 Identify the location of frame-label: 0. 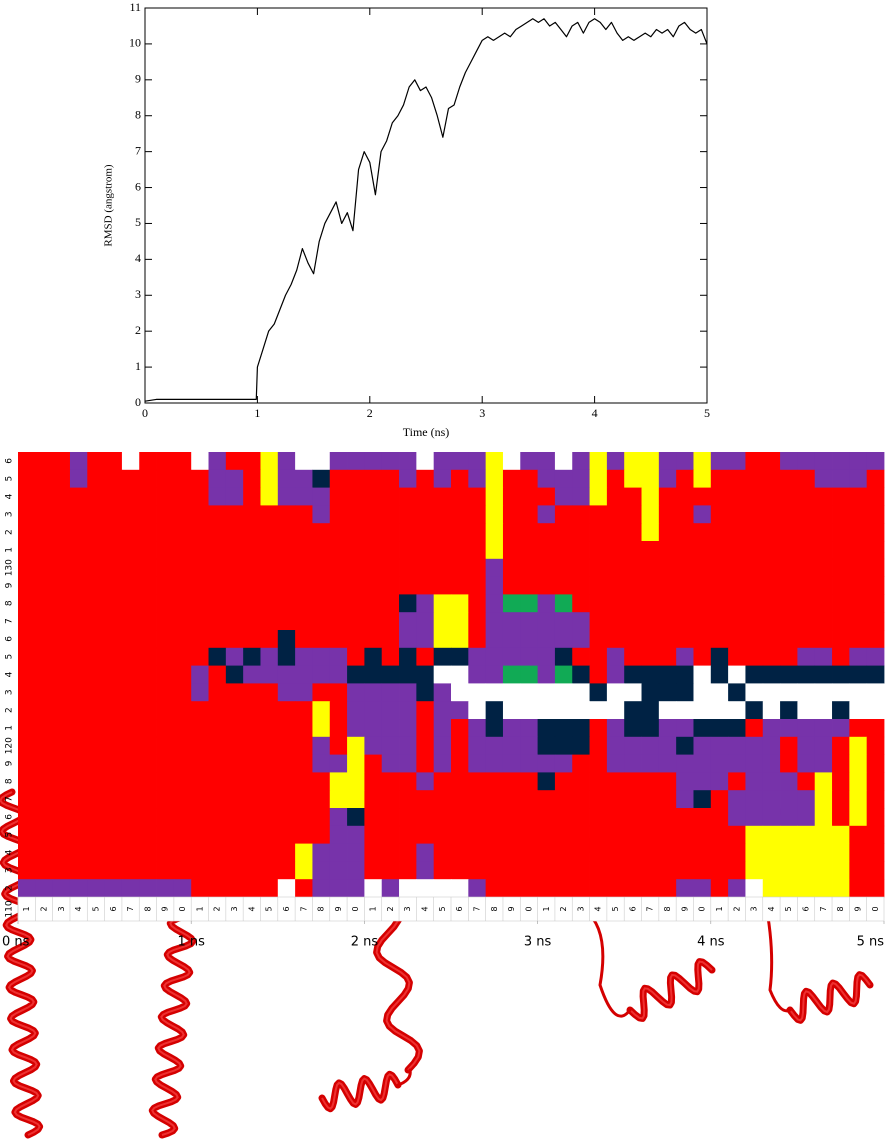
(702, 908).